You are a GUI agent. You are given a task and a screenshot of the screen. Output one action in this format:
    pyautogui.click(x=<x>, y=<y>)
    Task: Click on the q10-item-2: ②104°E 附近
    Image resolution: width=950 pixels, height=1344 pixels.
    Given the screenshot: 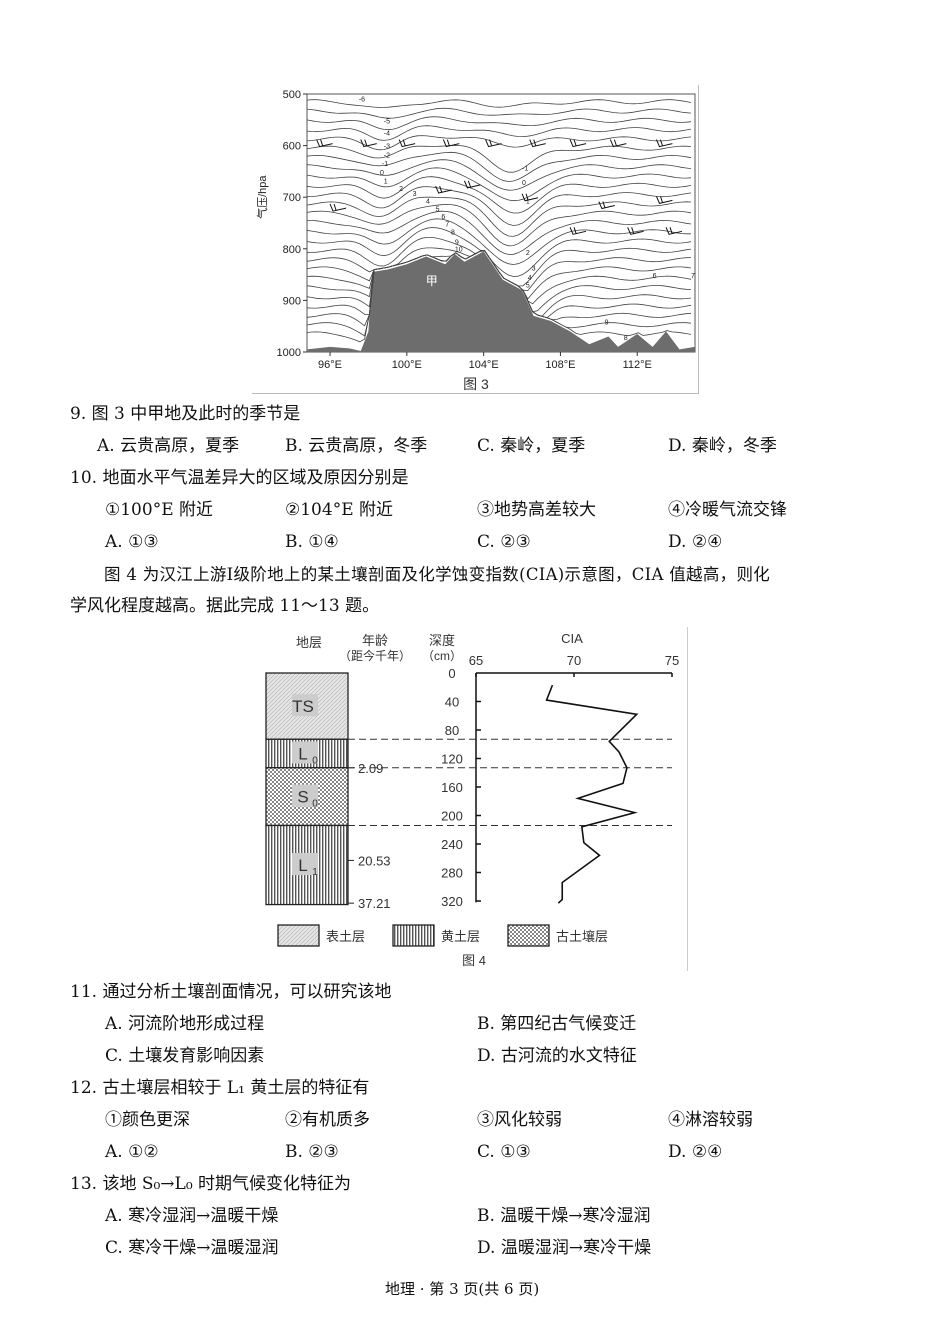 What is the action you would take?
    pyautogui.click(x=339, y=510)
    